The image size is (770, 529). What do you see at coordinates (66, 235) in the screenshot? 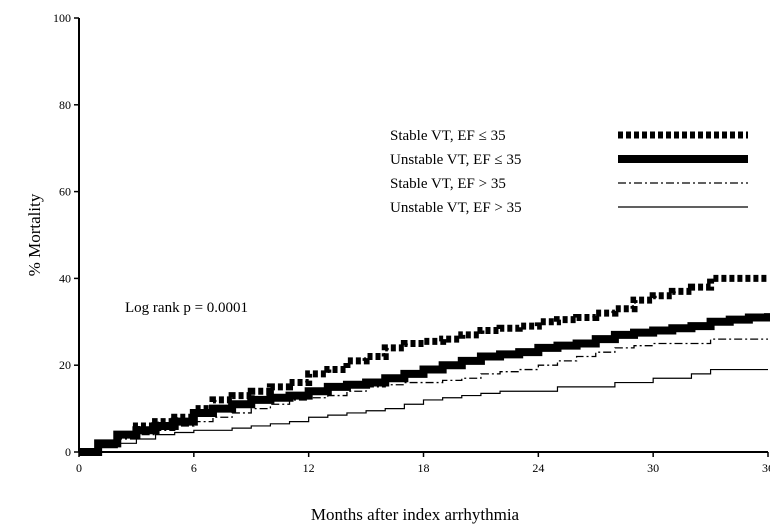
I see `y-ticks: 0 20 40 60 80 100` at bounding box center [66, 235].